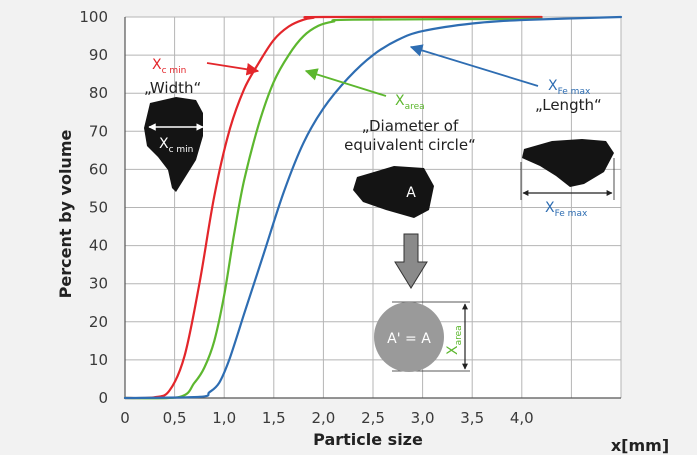 Image resolution: width=697 pixels, height=455 pixels. Describe the element at coordinates (368, 439) in the screenshot. I see `x-axis-title: Particle size` at that location.